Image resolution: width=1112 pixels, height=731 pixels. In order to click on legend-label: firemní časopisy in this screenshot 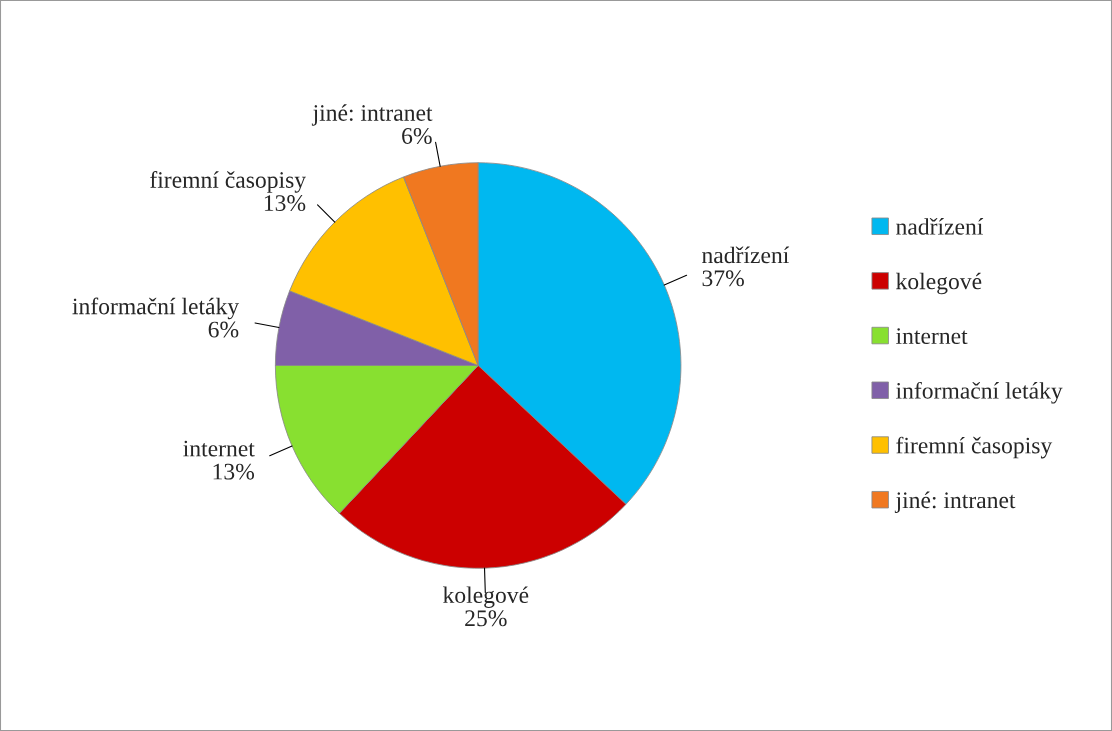, I will do `click(974, 447)`.